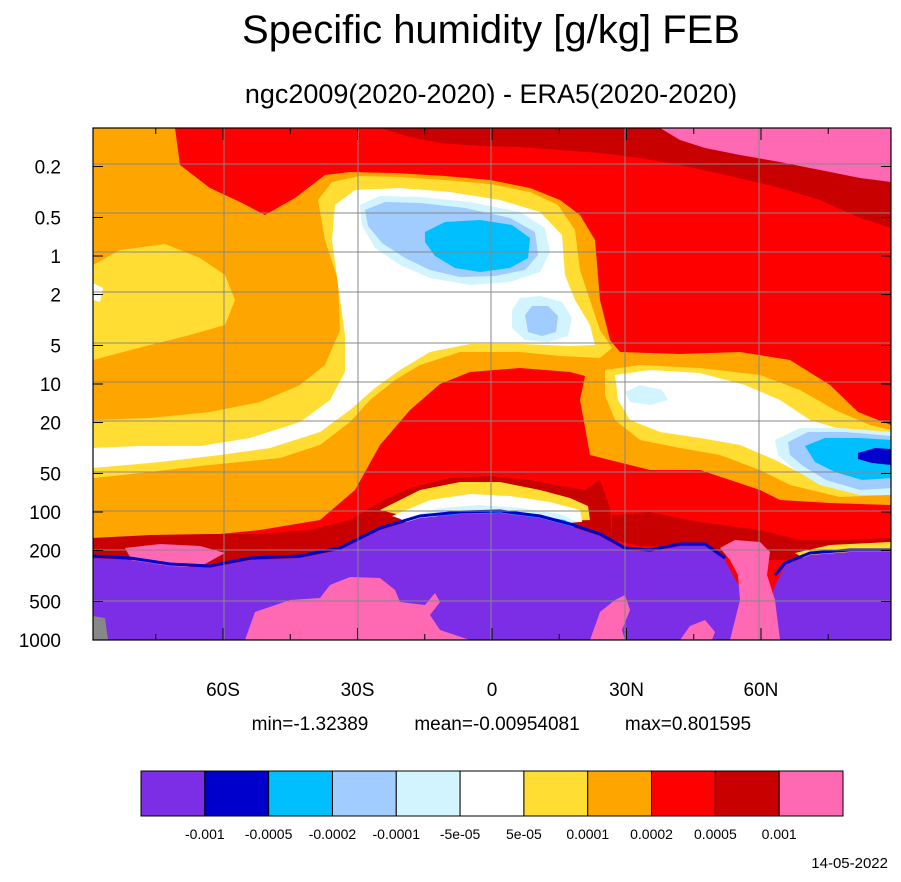 The width and height of the screenshot is (901, 882). Describe the element at coordinates (419, 576) in the screenshot. I see `region-purple-surface-left` at that location.